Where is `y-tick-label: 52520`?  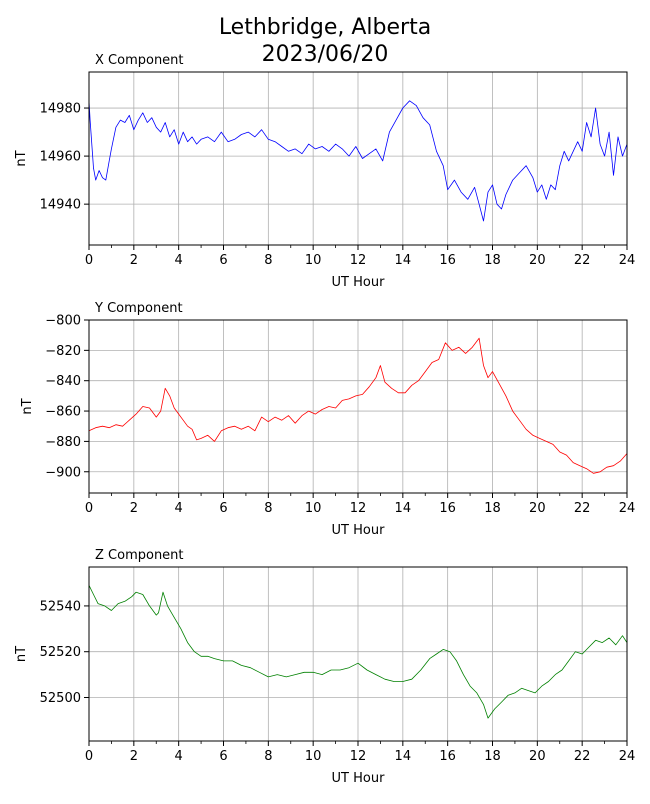
y-tick-label: 52520 is located at coordinates (60, 652).